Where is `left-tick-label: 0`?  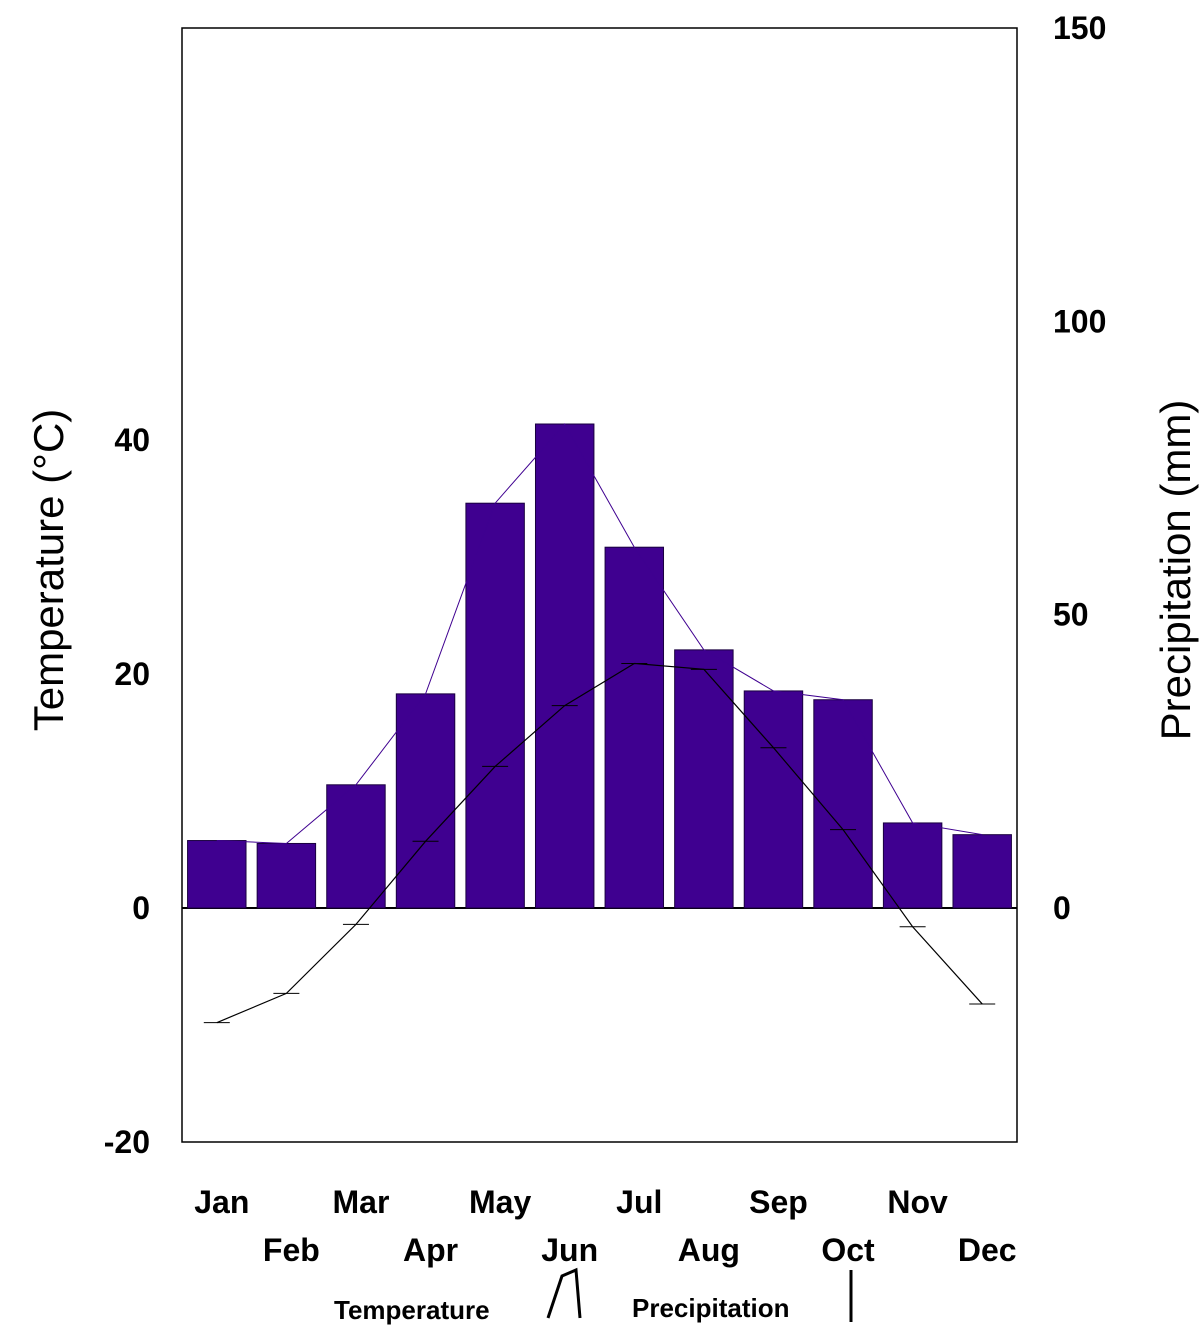 left-tick-label: 0 is located at coordinates (141, 908).